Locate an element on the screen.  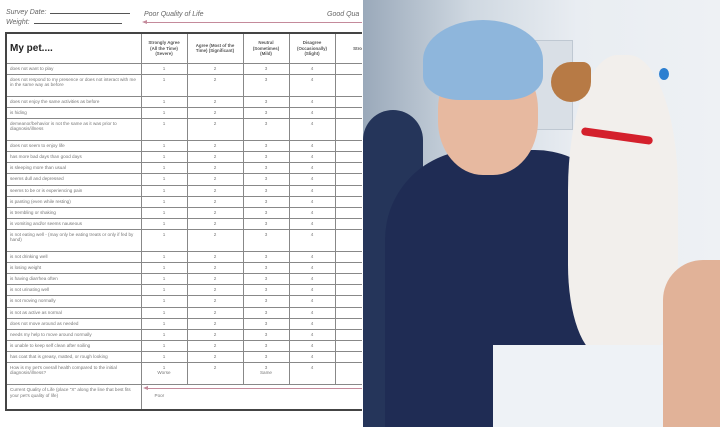
rating-sublabel: Worse is located at coordinates (164, 373).